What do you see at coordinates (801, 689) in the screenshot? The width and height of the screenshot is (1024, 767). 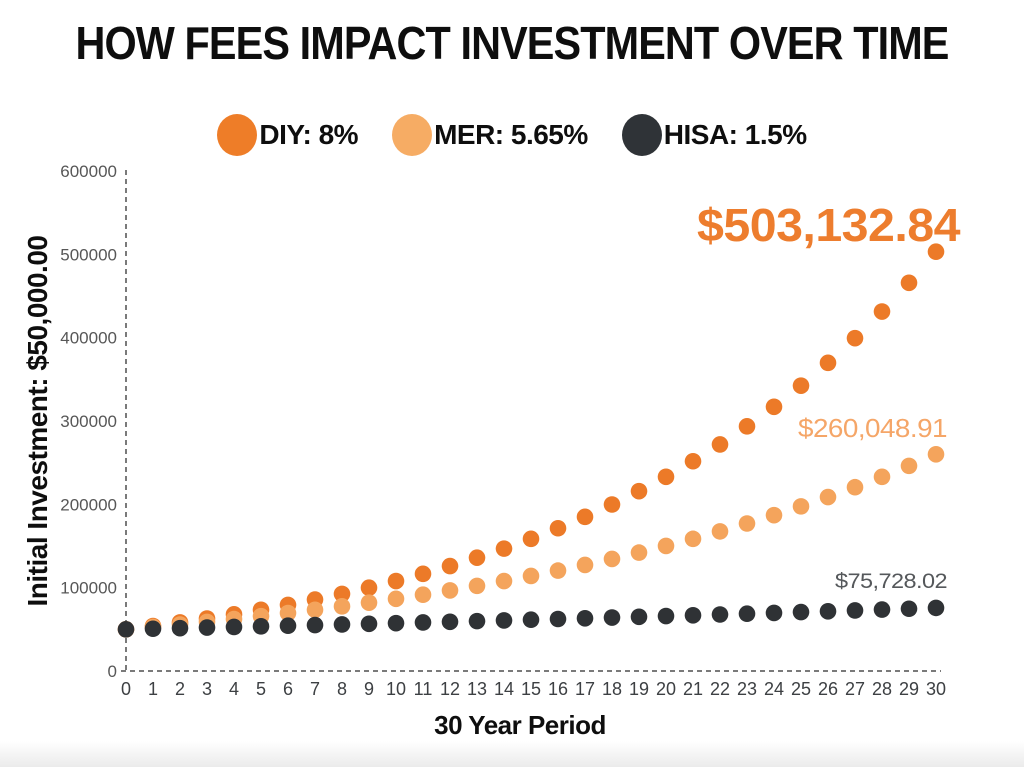 I see `x-tick-label: 25` at bounding box center [801, 689].